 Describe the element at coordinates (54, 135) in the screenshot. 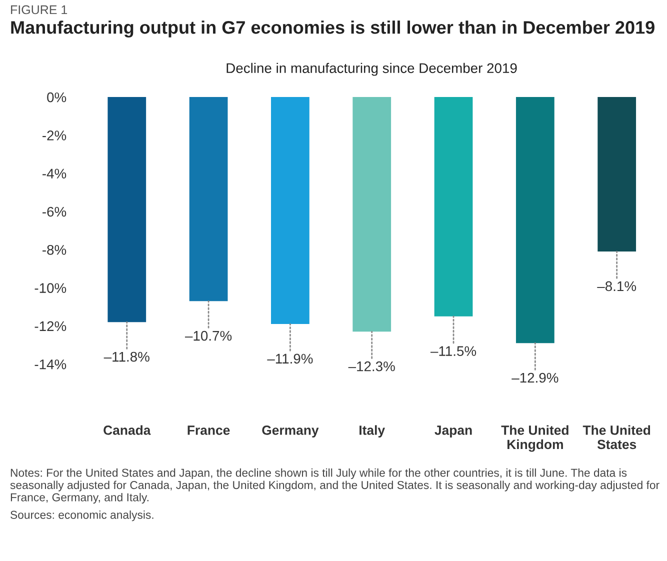

I see `y-tick-label: -2%` at that location.